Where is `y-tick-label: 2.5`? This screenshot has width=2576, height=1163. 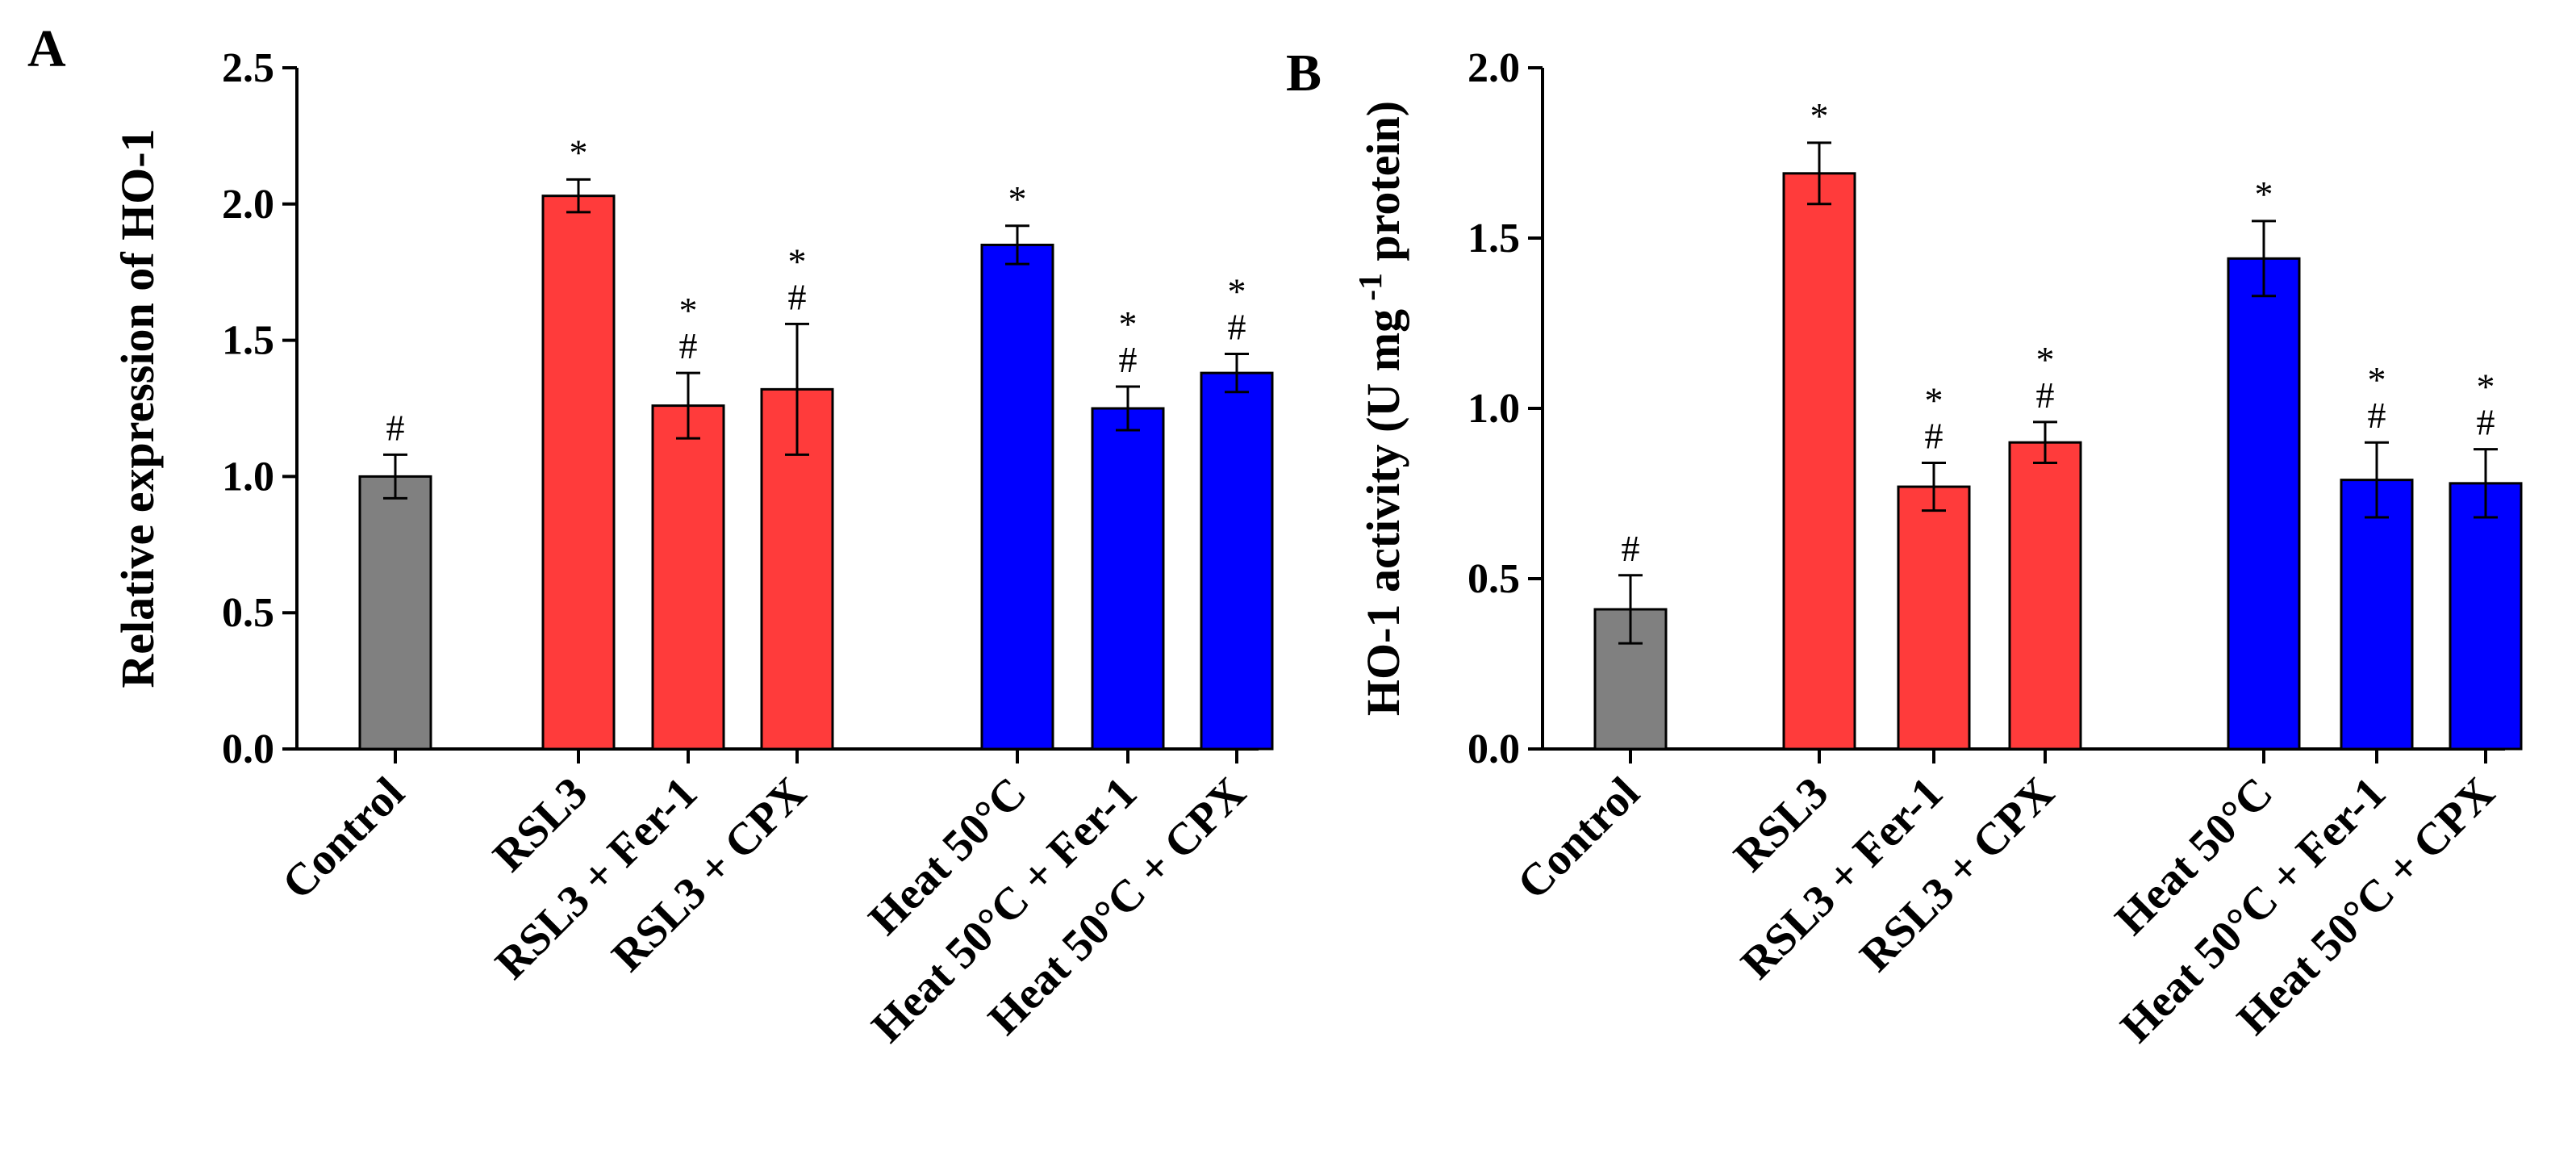 y-tick-label: 2.5 is located at coordinates (248, 68).